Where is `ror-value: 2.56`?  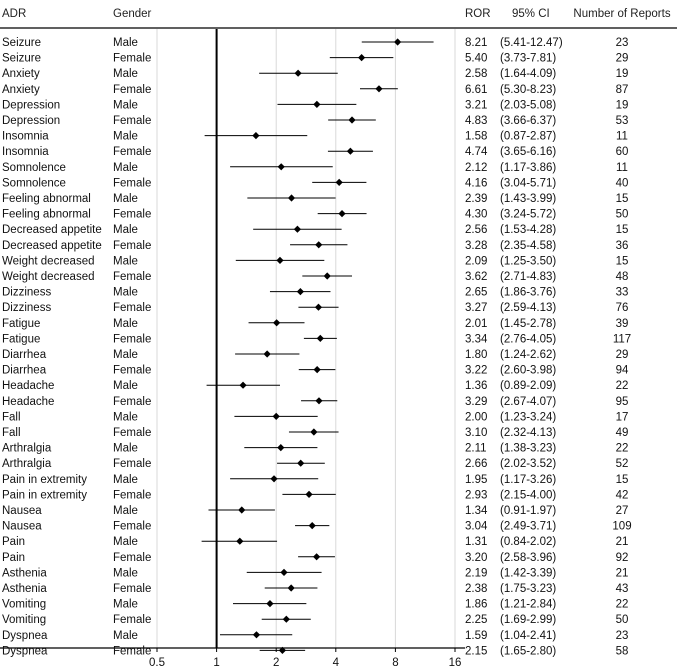
ror-value: 2.56 is located at coordinates (476, 230).